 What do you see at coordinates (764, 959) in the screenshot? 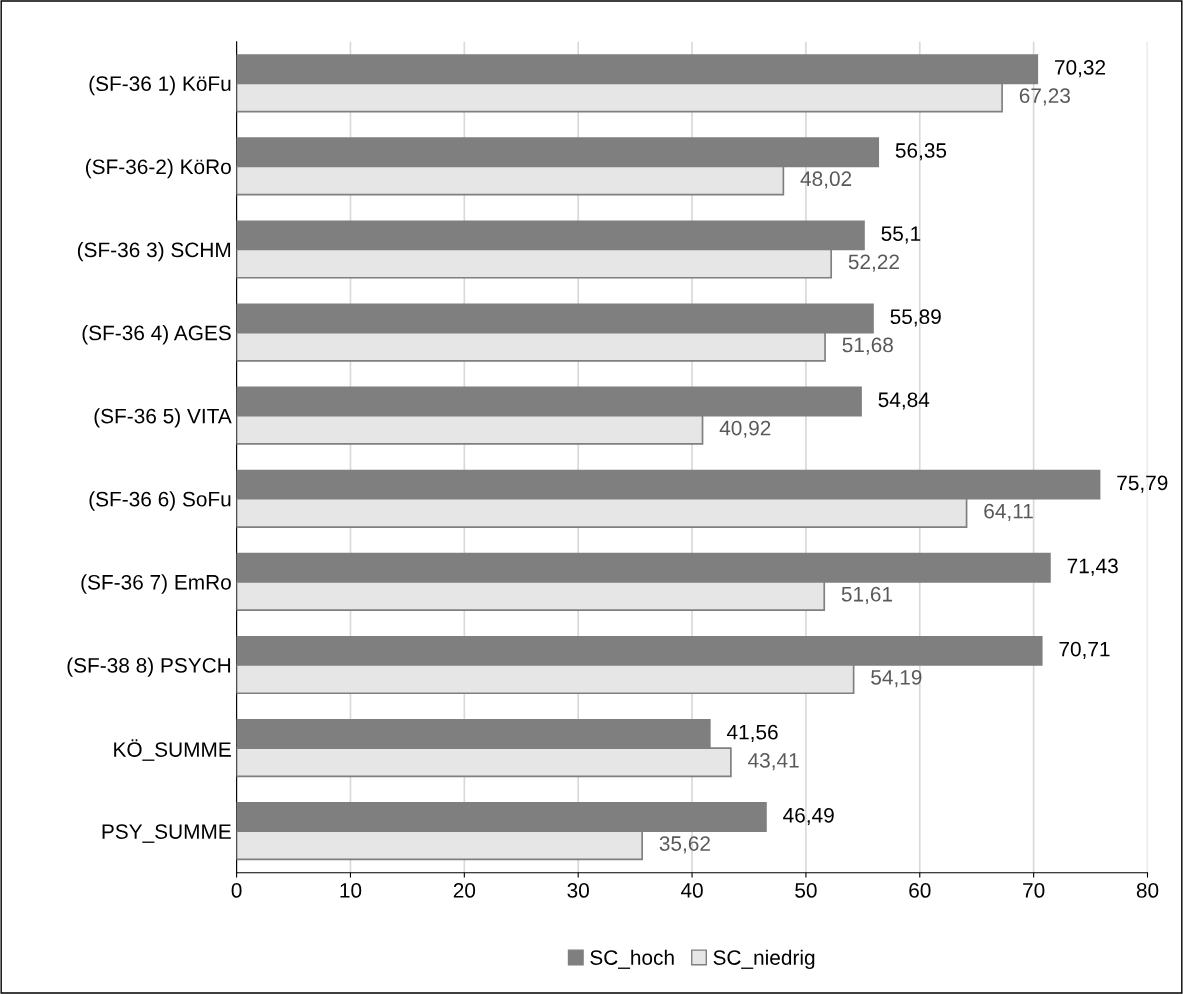
I see `legend-label: SC_niedrig` at bounding box center [764, 959].